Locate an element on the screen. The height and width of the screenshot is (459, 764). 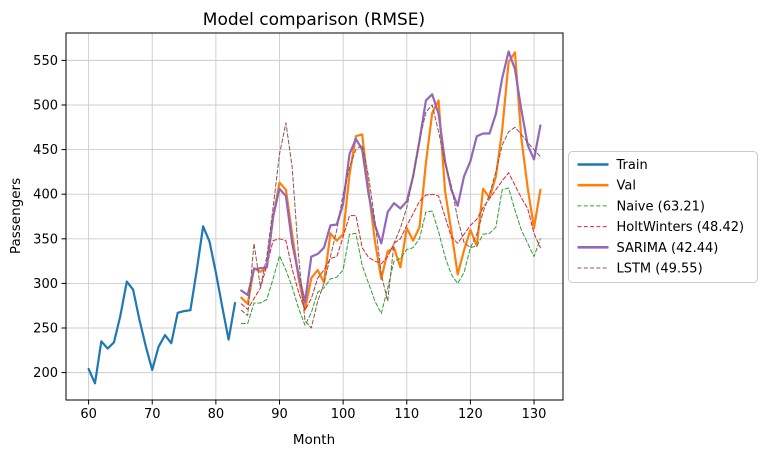
x-tick-label: 100 is located at coordinates (343, 414).